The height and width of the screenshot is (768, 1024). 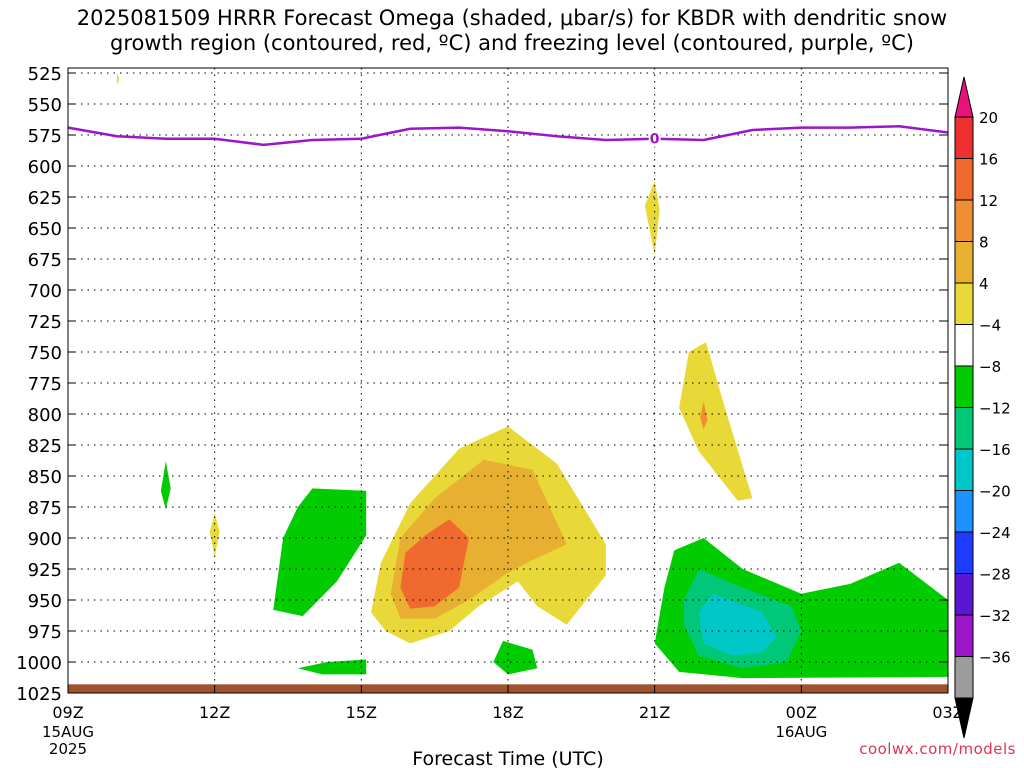 I want to click on colorbar-label: −32, so click(x=995, y=616).